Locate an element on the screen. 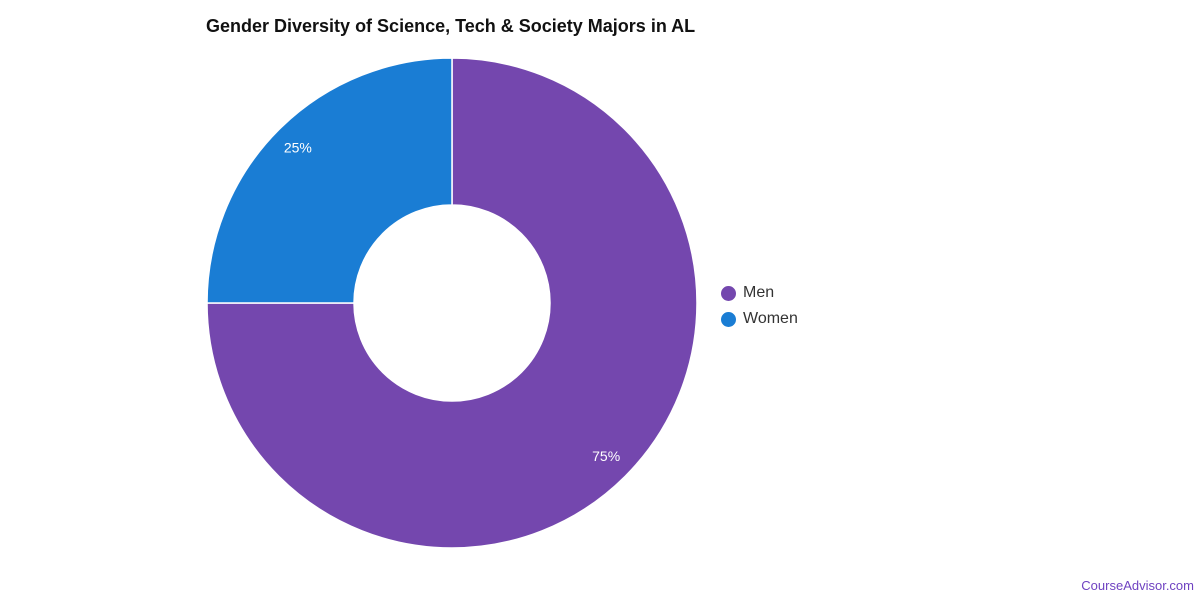 The image size is (1200, 600). data-label-women: 25% is located at coordinates (298, 148).